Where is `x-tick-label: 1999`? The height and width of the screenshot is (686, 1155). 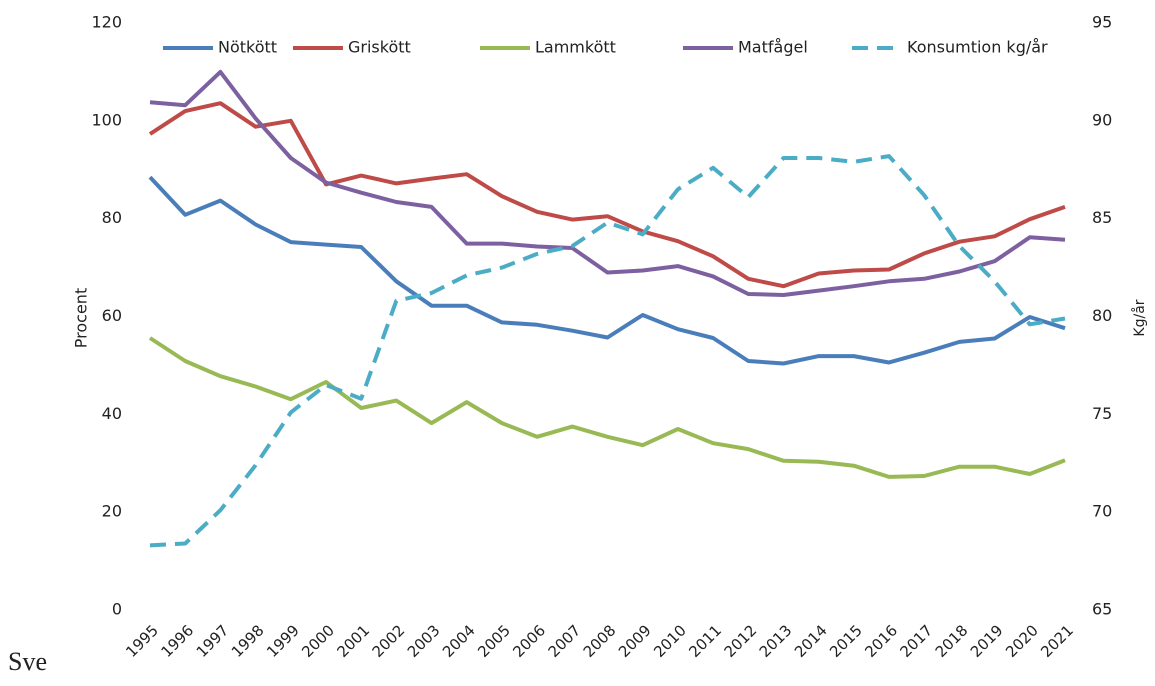
x-tick-label: 1999 is located at coordinates (283, 641).